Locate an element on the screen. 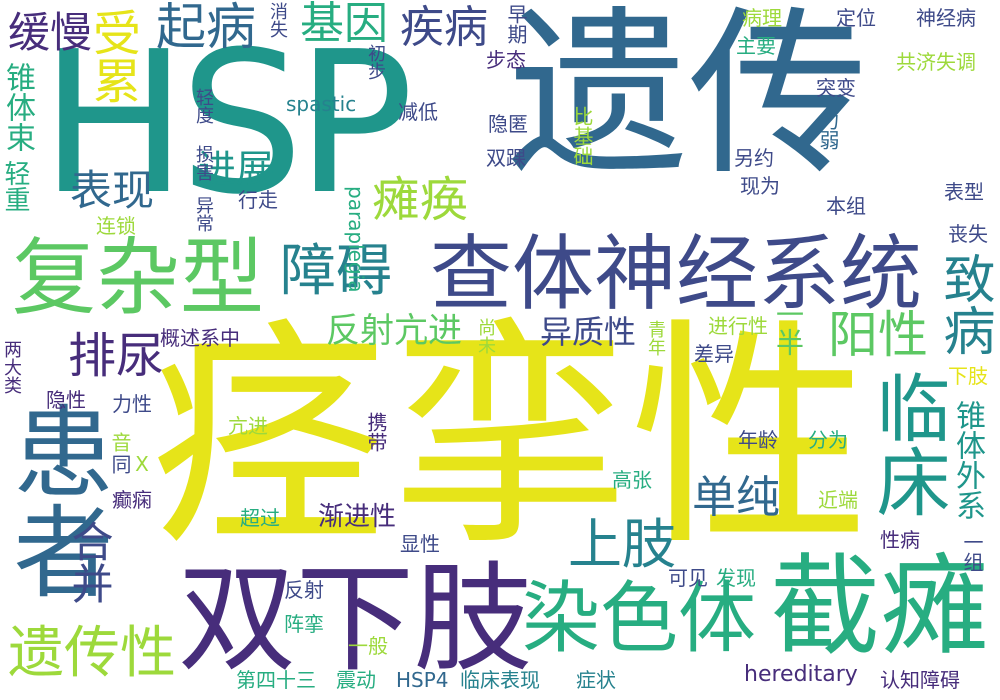 The width and height of the screenshot is (1000, 700). word-group: 一组 is located at coordinates (972, 552).